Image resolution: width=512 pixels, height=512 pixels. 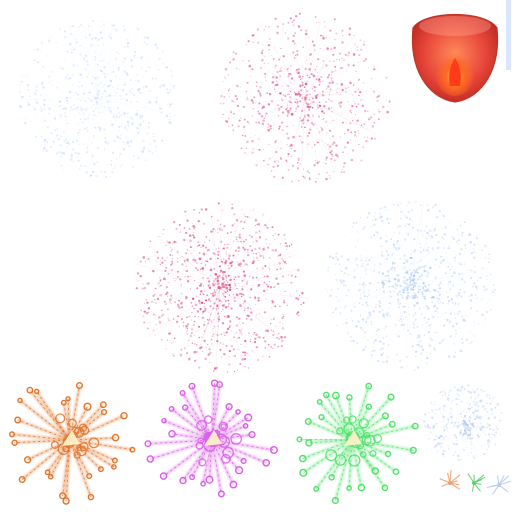 I want to click on spark-trail-core, so click(x=334, y=464).